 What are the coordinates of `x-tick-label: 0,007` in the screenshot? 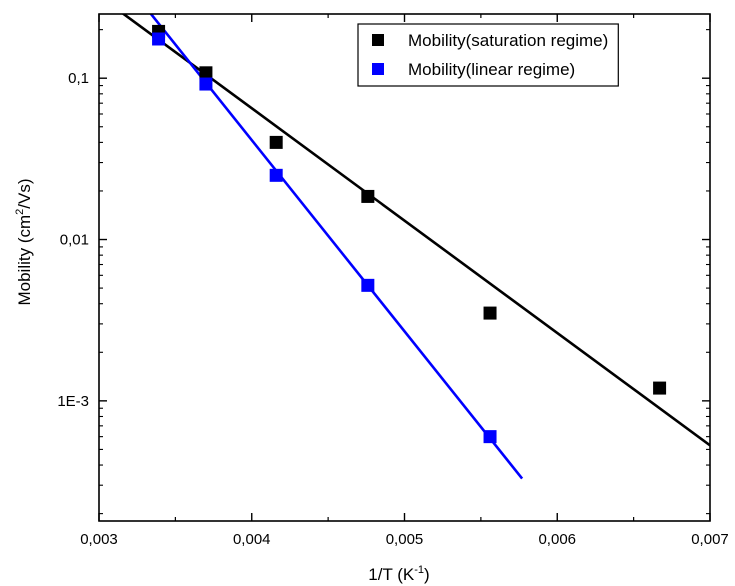 It's located at (710, 539).